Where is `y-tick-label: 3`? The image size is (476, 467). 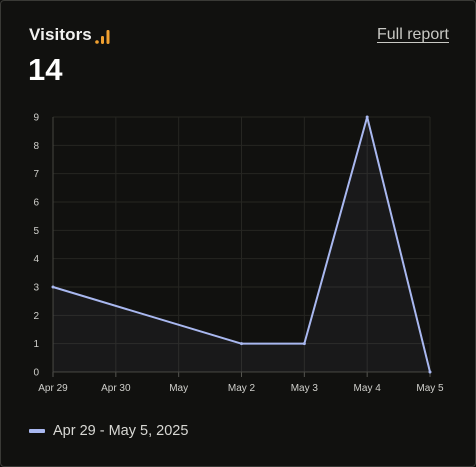
y-tick-label: 3 is located at coordinates (36, 288).